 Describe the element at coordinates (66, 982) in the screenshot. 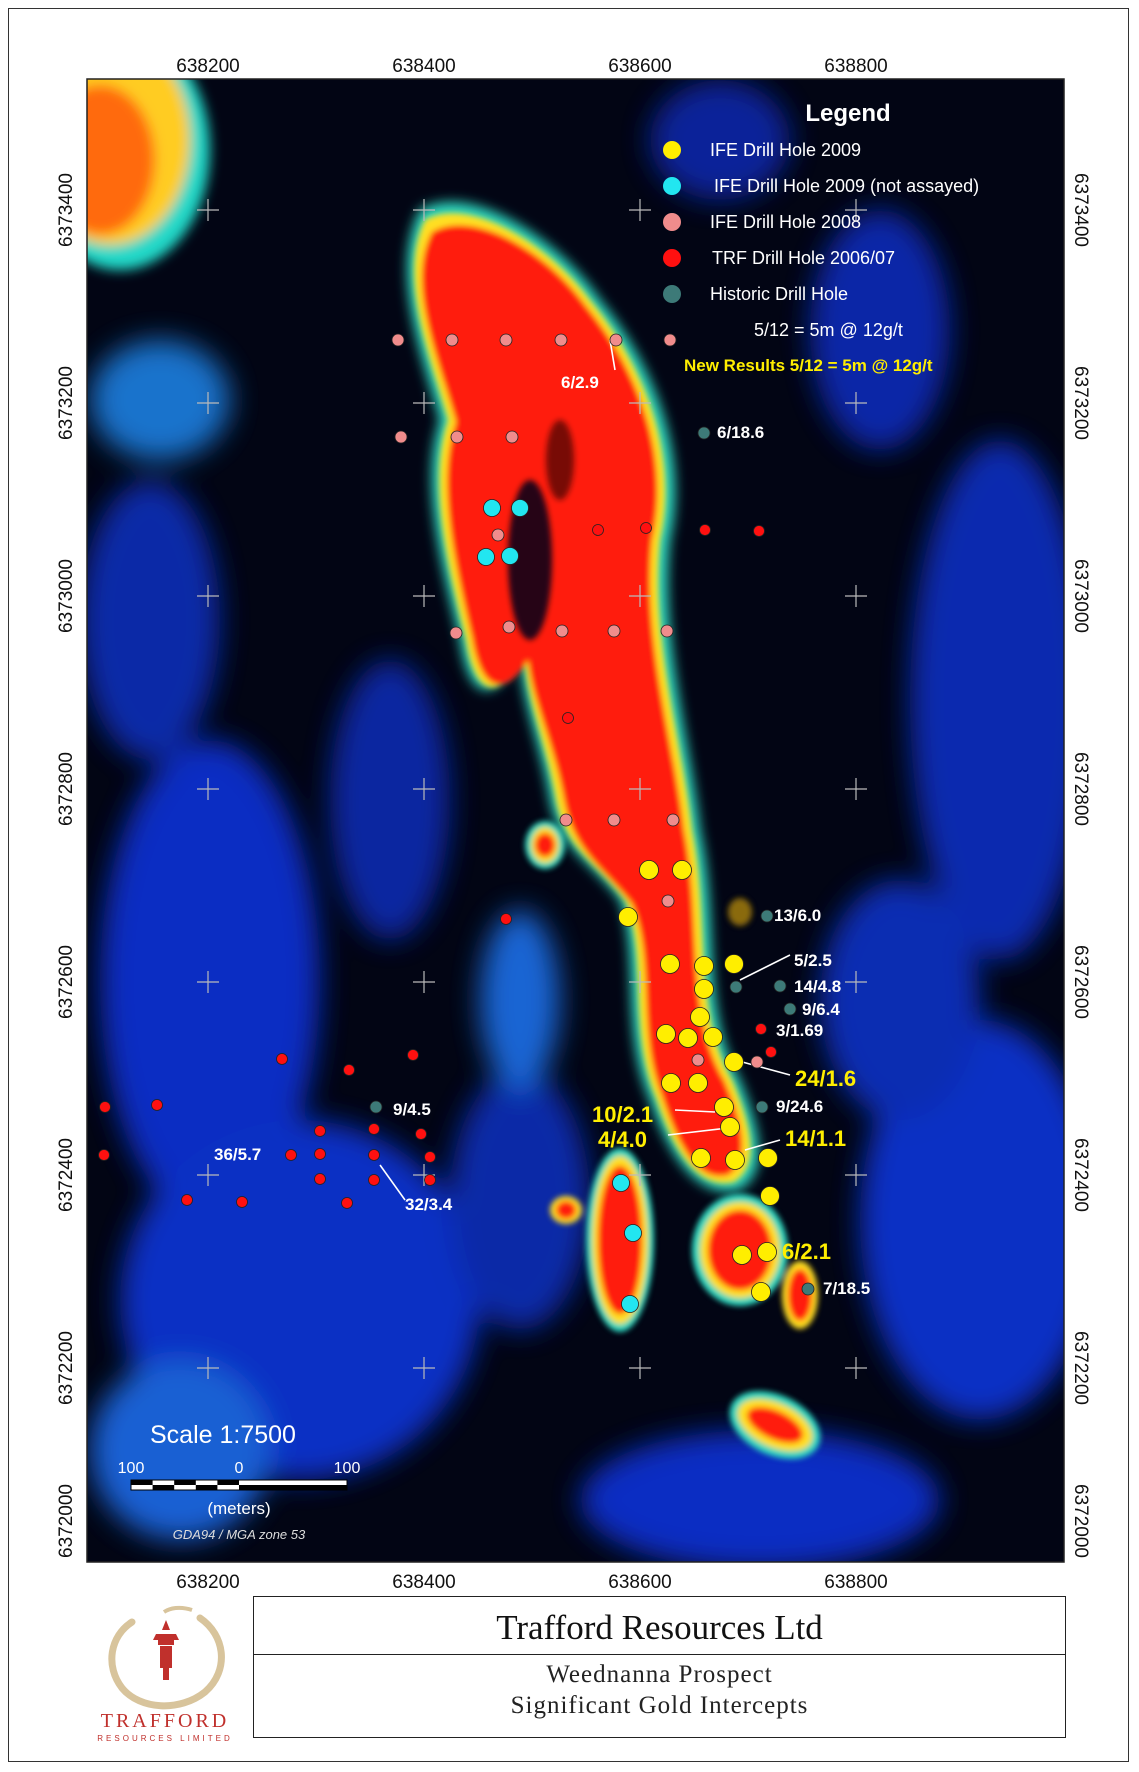

I see `y-tick-label: 6372600` at that location.